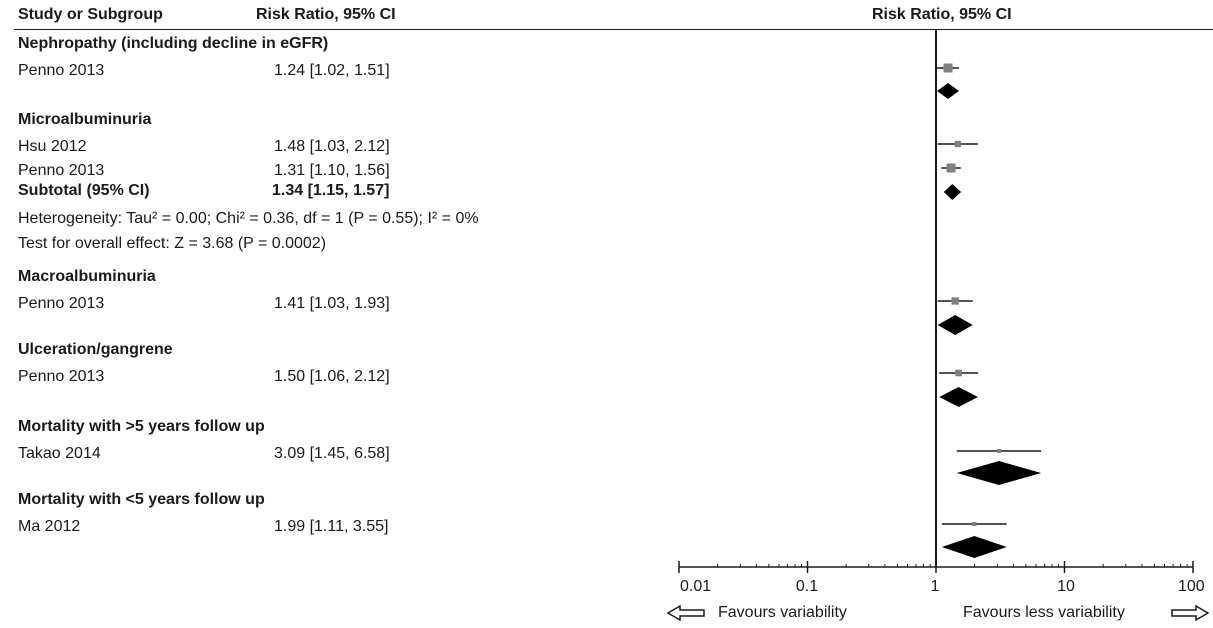 The width and height of the screenshot is (1213, 628). What do you see at coordinates (1190, 613) in the screenshot?
I see `favours-right-arrow` at bounding box center [1190, 613].